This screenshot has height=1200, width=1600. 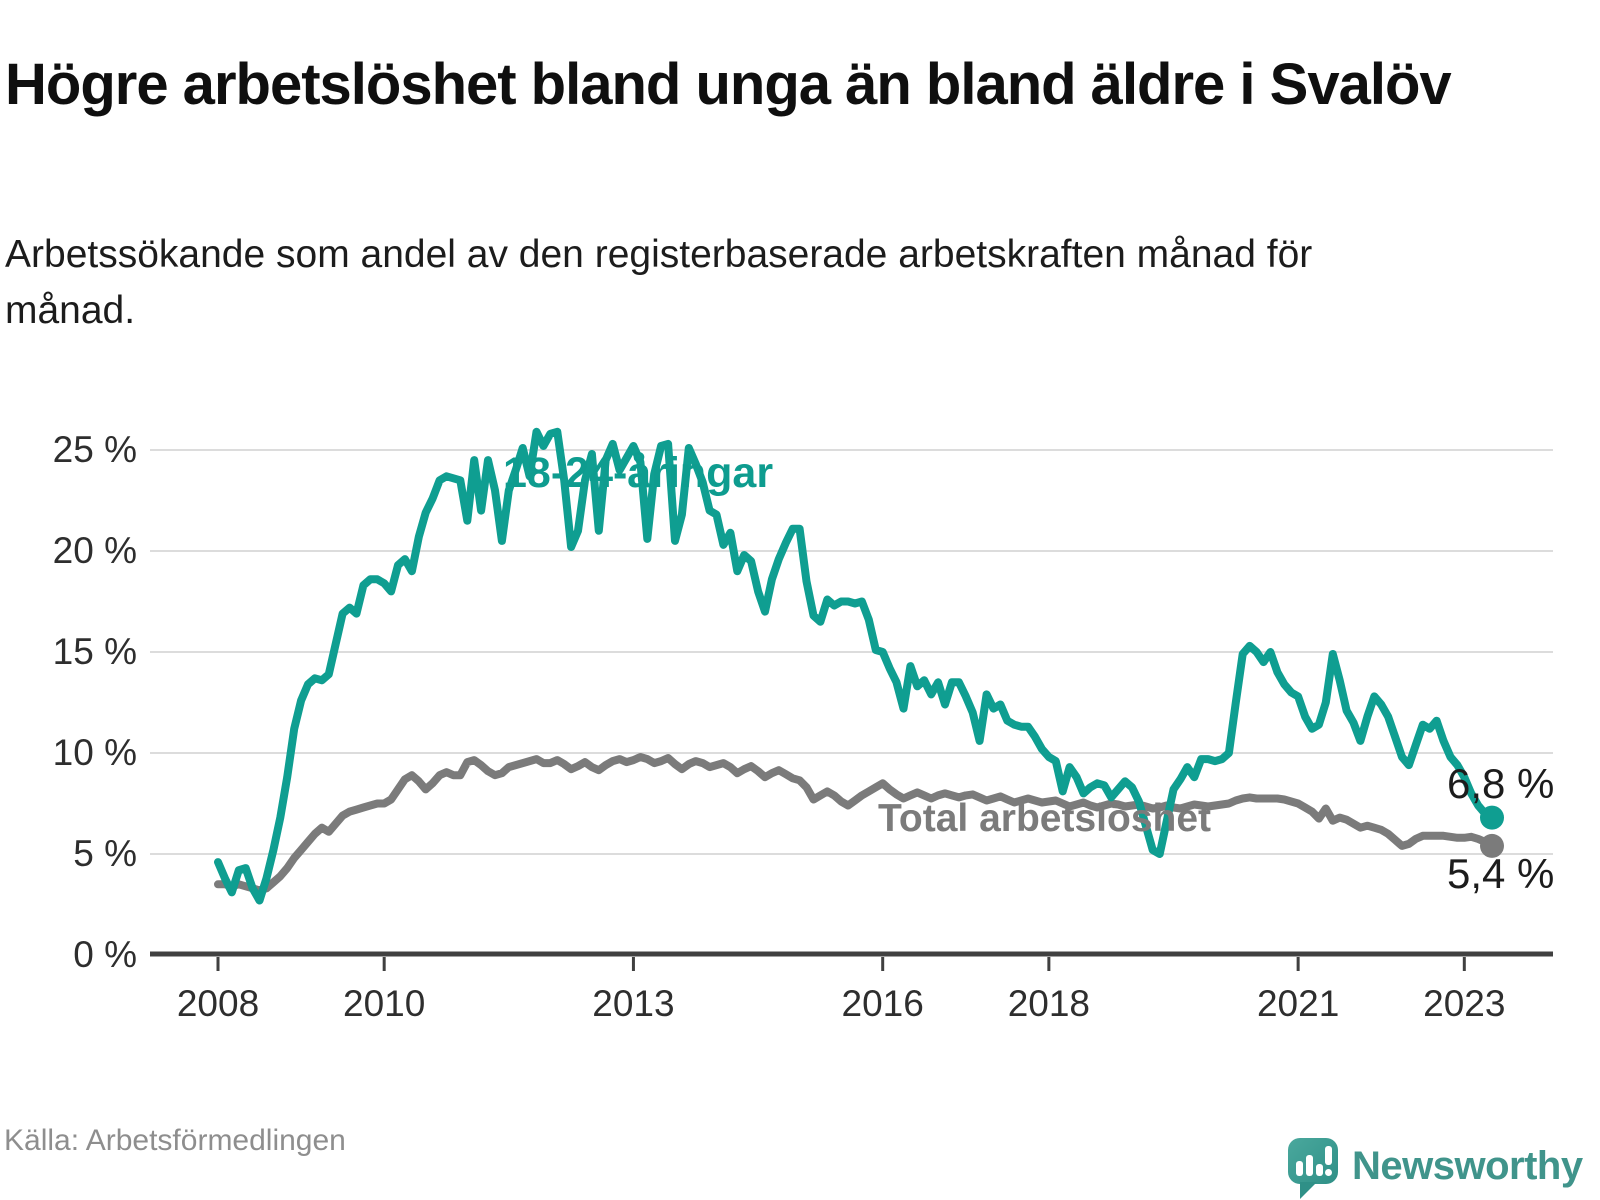 What do you see at coordinates (638, 473) in the screenshot?
I see `series-label-youth: 18-24-åringar` at bounding box center [638, 473].